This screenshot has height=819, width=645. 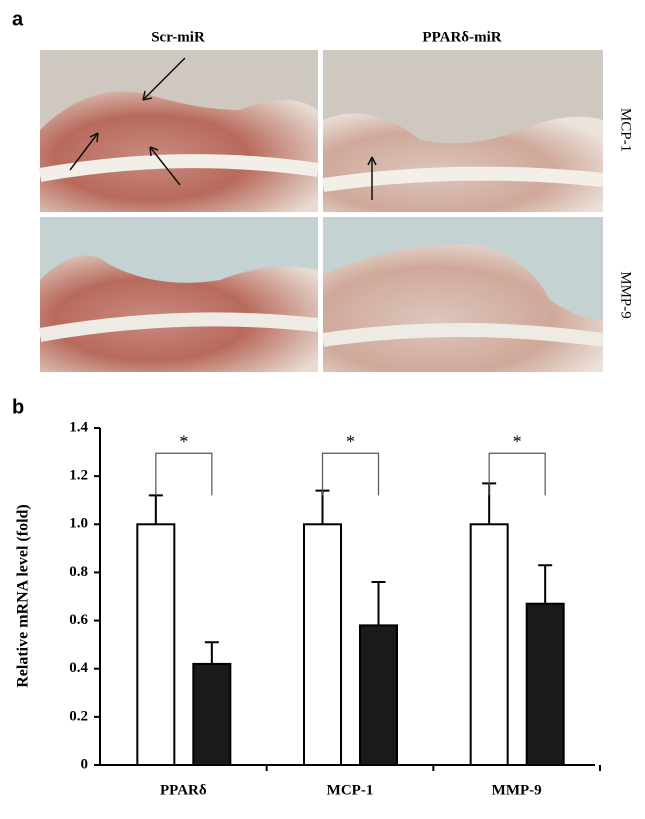 I want to click on column-label: PPARδ-miR, so click(x=461, y=37).